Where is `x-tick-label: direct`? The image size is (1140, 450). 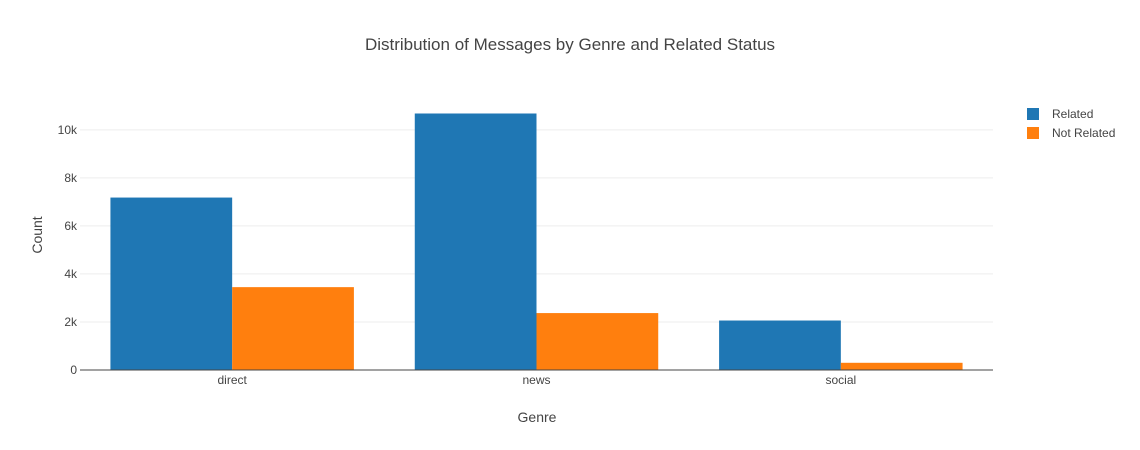 x-tick-label: direct is located at coordinates (232, 380).